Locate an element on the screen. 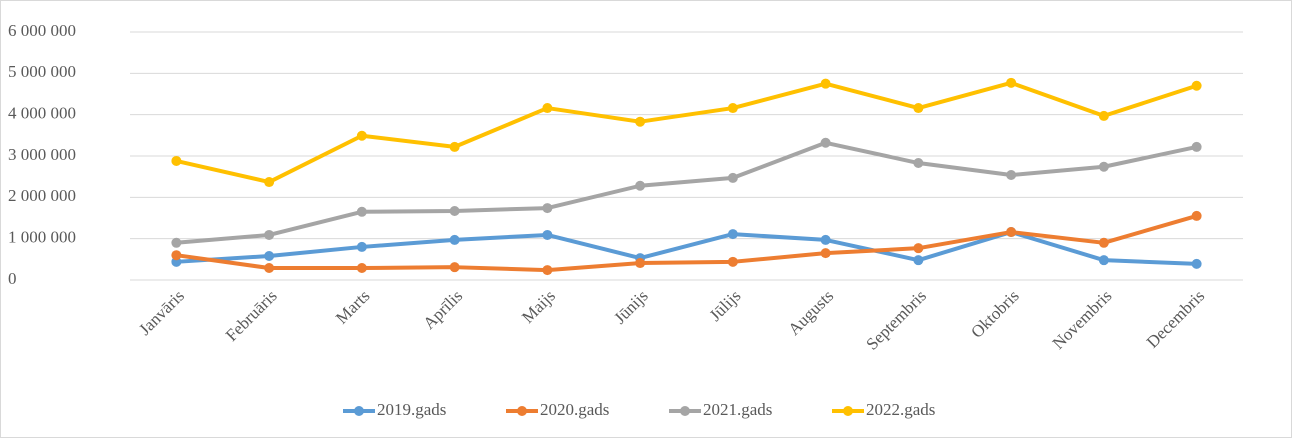 This screenshot has height=439, width=1293. legend-label: 2022.gads is located at coordinates (900, 409).